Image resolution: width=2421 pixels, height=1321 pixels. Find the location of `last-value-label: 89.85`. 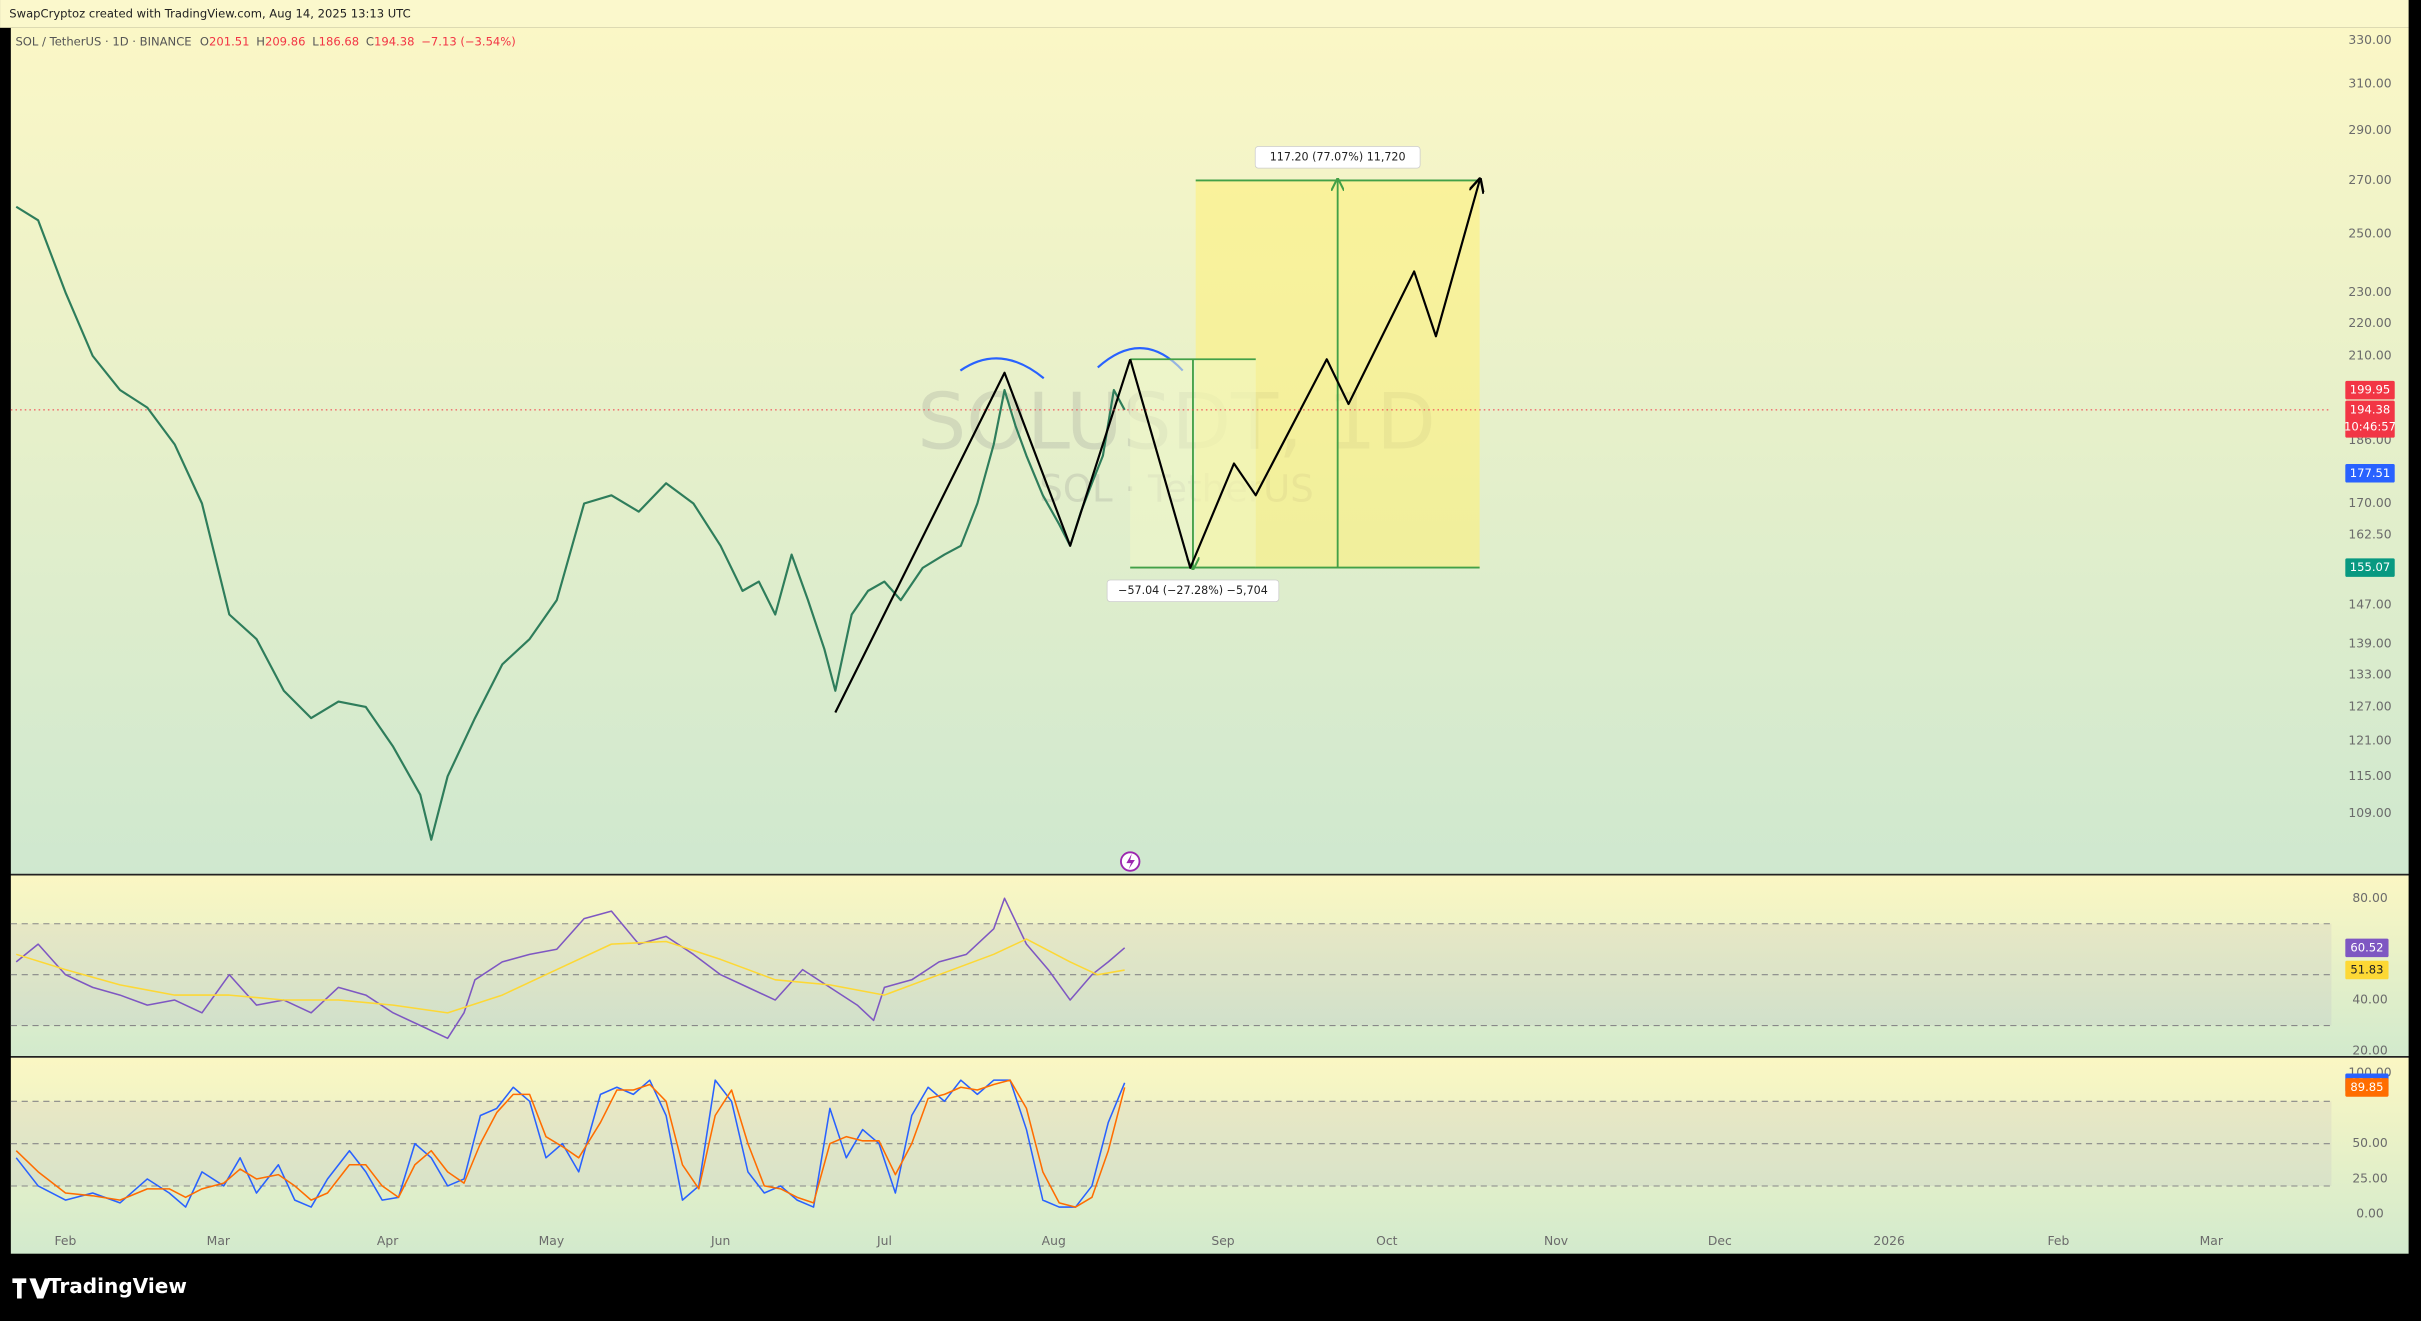

last-value-label: 89.85 is located at coordinates (2366, 1087).